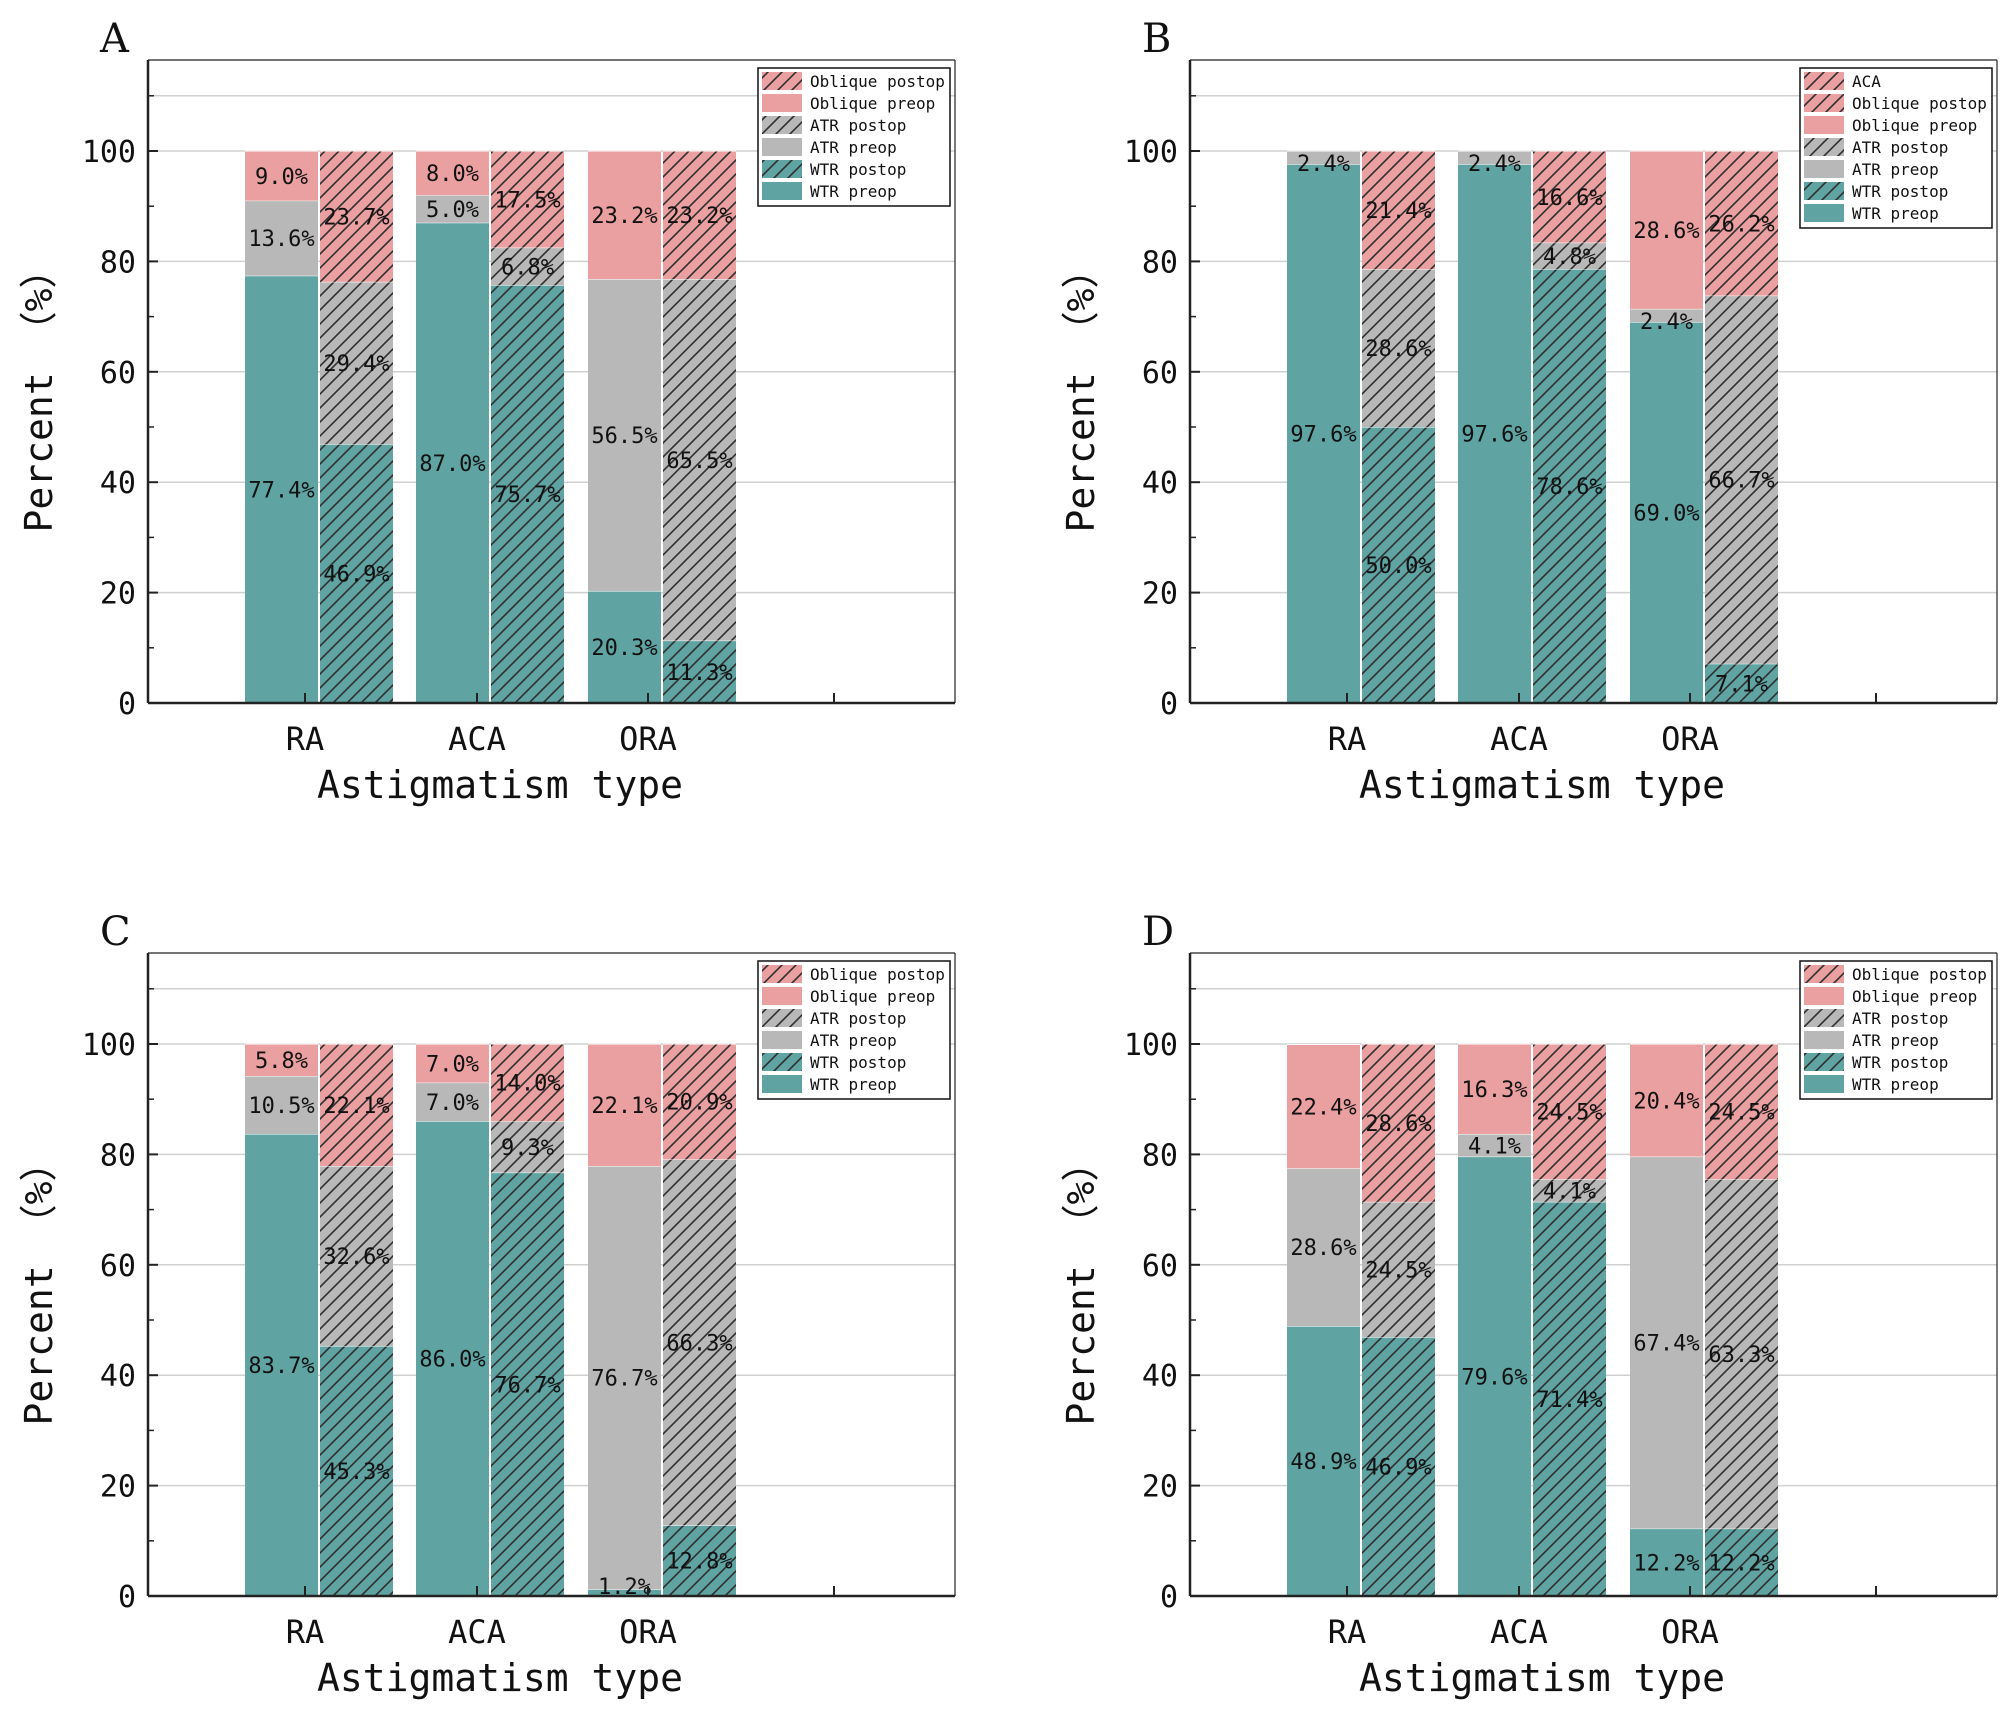  I want to click on data-label: 75.7%, so click(527, 495).